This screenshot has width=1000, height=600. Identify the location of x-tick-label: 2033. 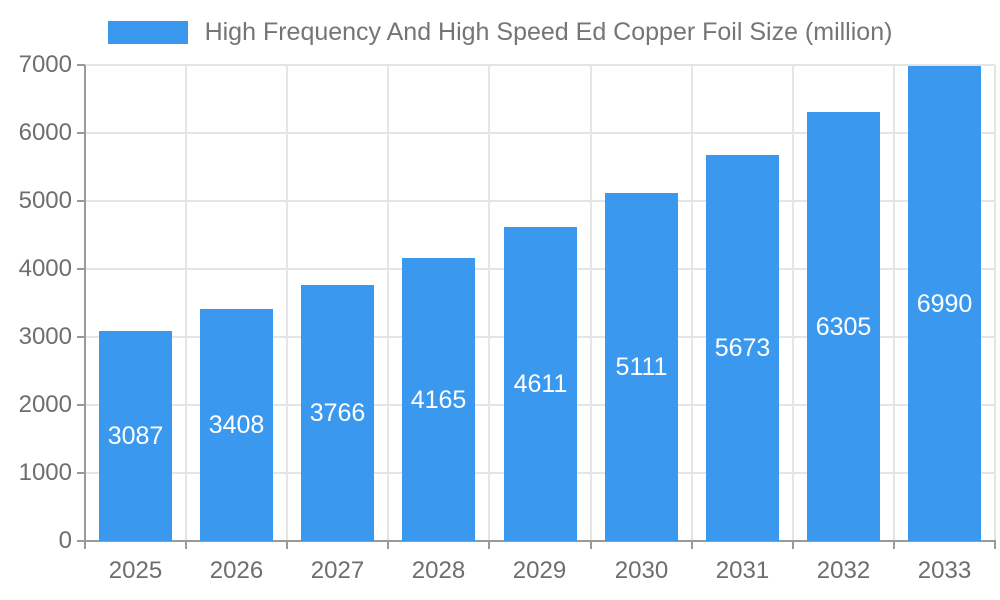
(944, 570).